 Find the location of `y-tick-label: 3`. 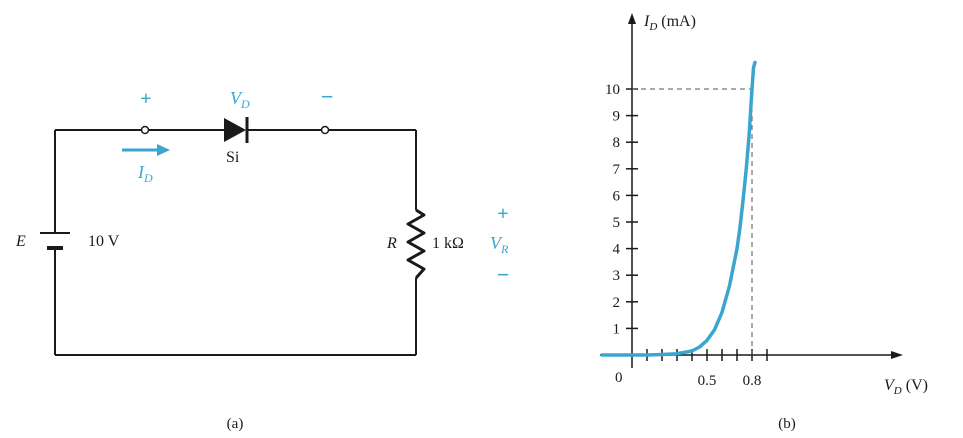

y-tick-label: 3 is located at coordinates (617, 276).